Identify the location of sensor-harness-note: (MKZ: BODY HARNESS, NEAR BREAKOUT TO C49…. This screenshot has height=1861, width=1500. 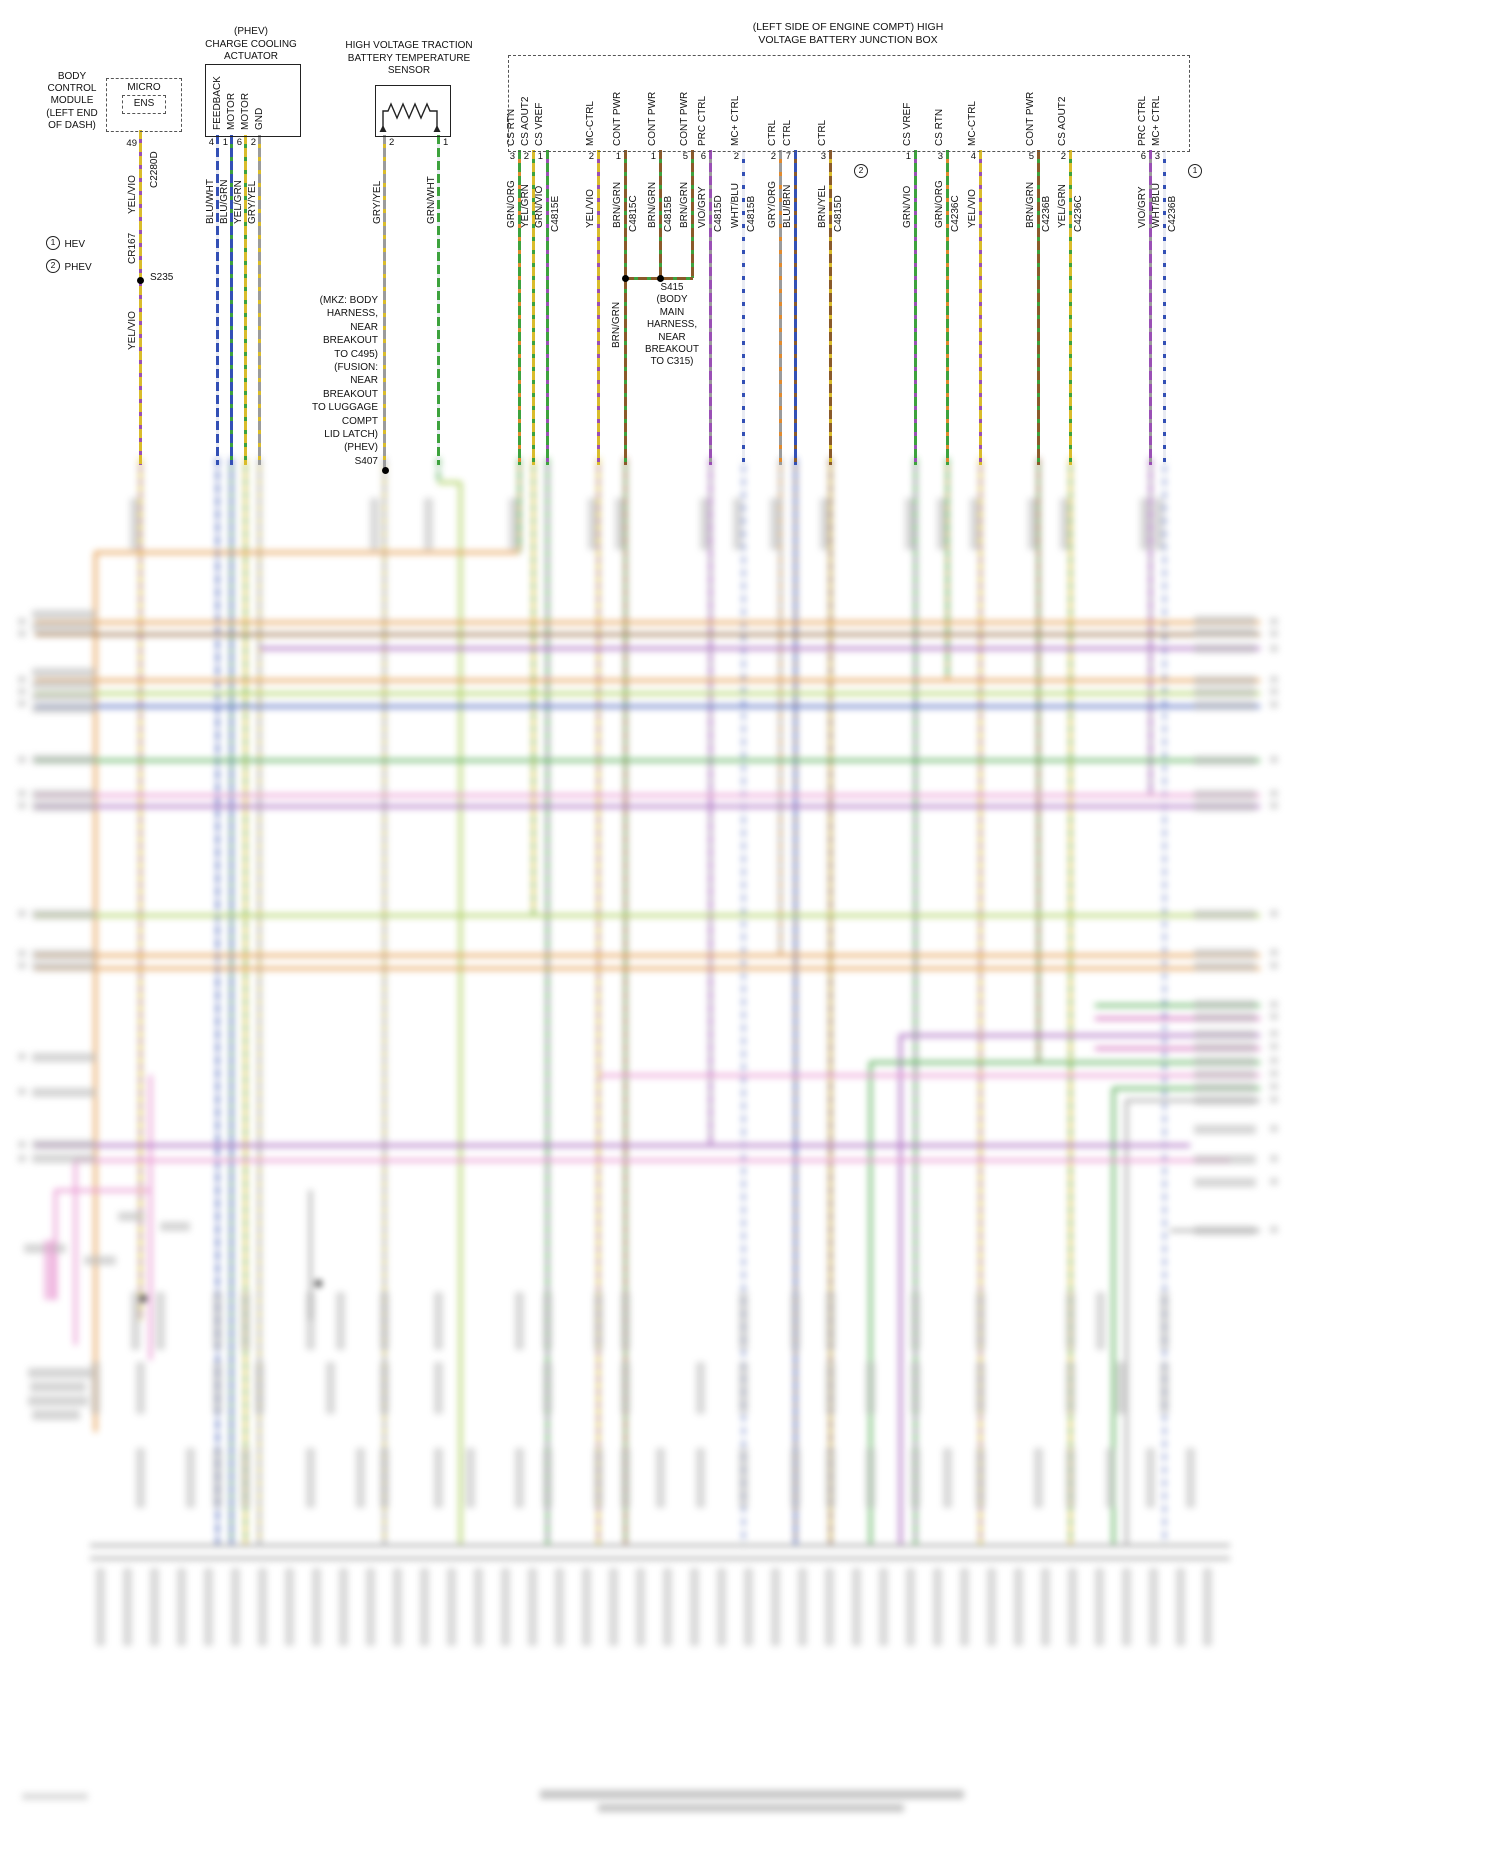
(345, 381).